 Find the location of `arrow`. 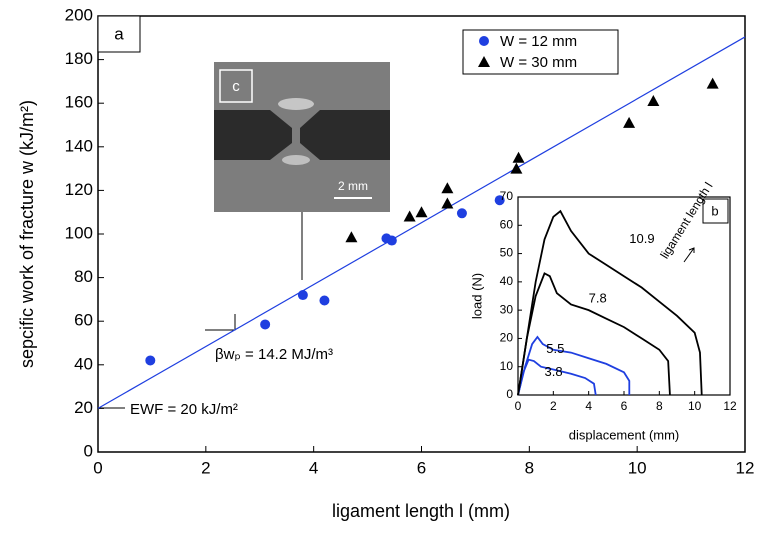

arrow is located at coordinates (689, 255).